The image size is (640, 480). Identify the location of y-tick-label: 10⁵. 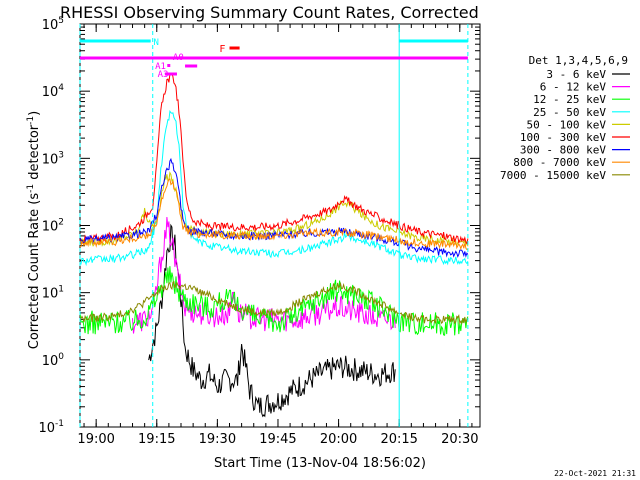
(53, 24).